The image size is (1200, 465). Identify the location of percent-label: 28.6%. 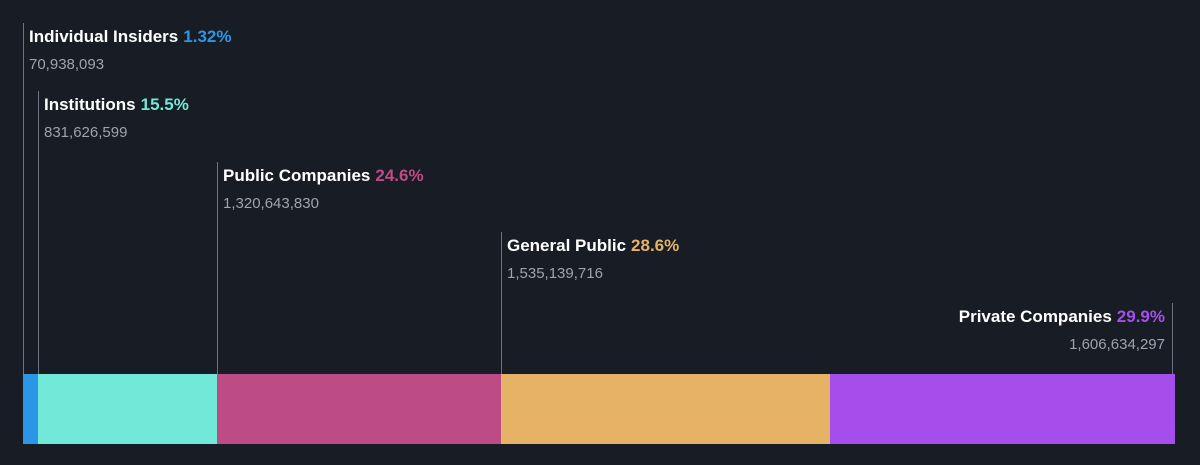
(655, 245).